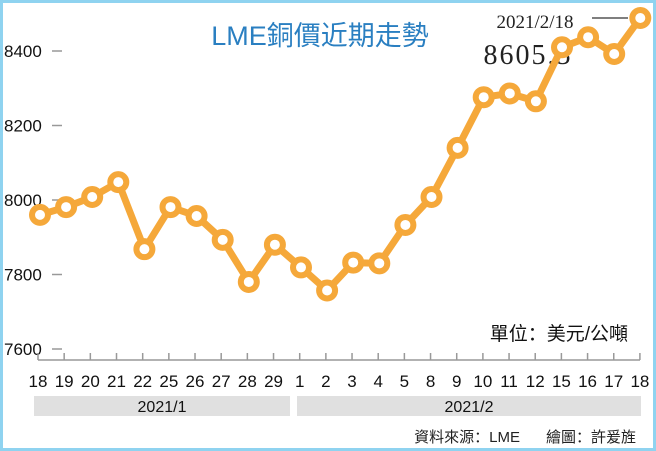  What do you see at coordinates (482, 381) in the screenshot?
I see `x-tick-label: 10` at bounding box center [482, 381].